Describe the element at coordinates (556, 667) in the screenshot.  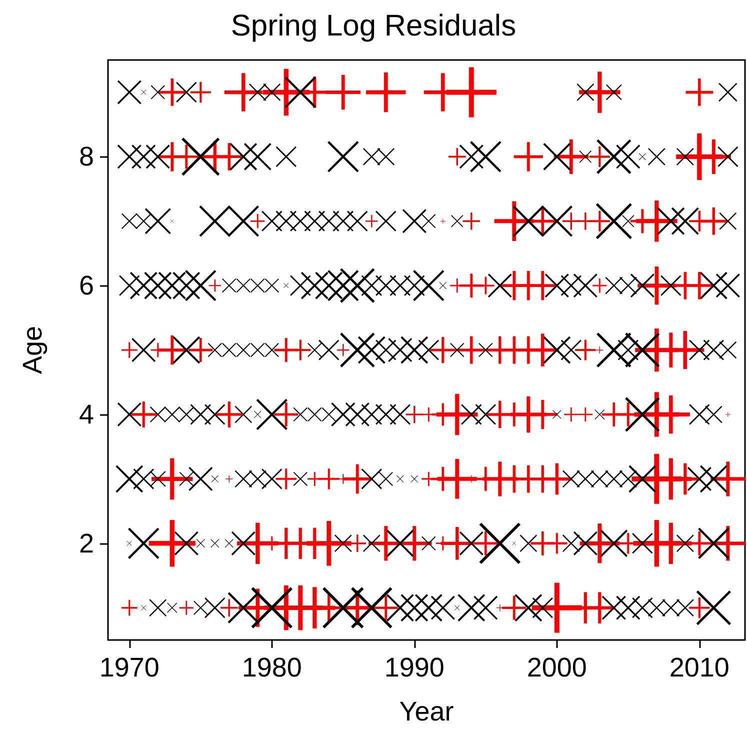
I see `x-tick-label: 2000` at that location.